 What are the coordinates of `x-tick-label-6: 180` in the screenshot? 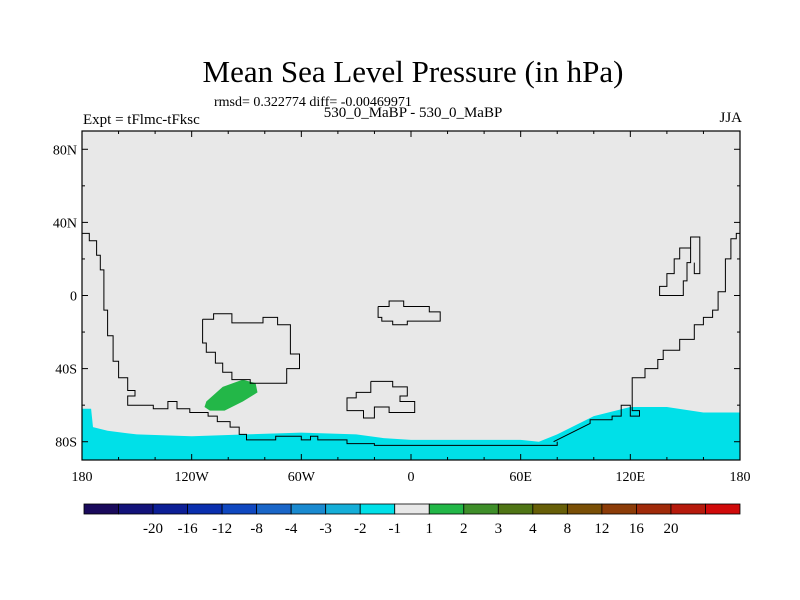 It's located at (740, 477).